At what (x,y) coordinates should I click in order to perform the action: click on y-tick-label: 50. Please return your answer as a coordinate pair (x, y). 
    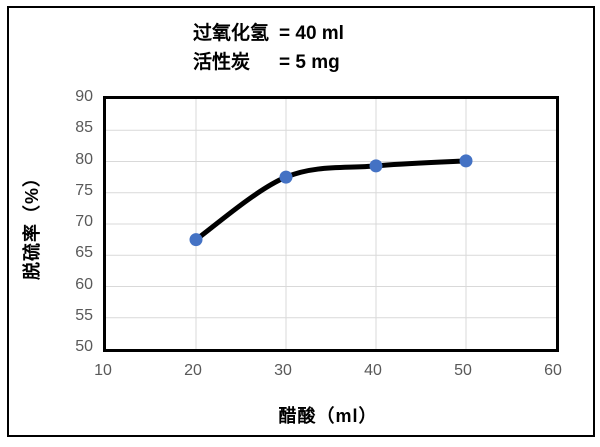
    Looking at the image, I should click on (84, 346).